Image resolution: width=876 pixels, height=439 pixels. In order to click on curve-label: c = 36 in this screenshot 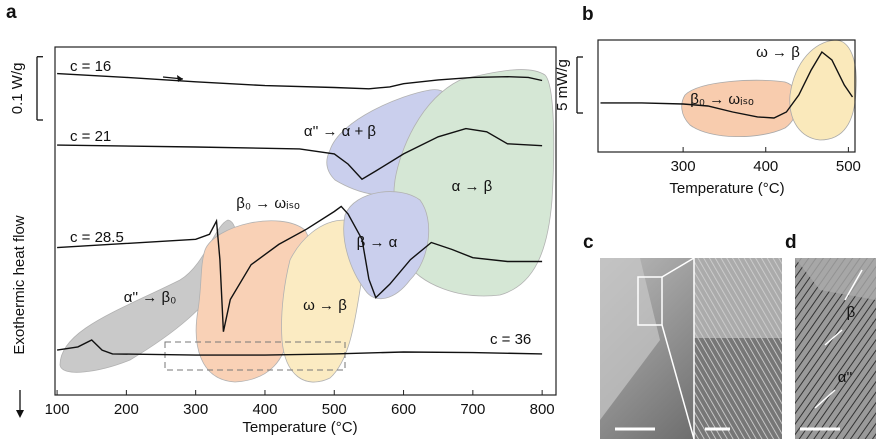, I will do `click(510, 339)`.